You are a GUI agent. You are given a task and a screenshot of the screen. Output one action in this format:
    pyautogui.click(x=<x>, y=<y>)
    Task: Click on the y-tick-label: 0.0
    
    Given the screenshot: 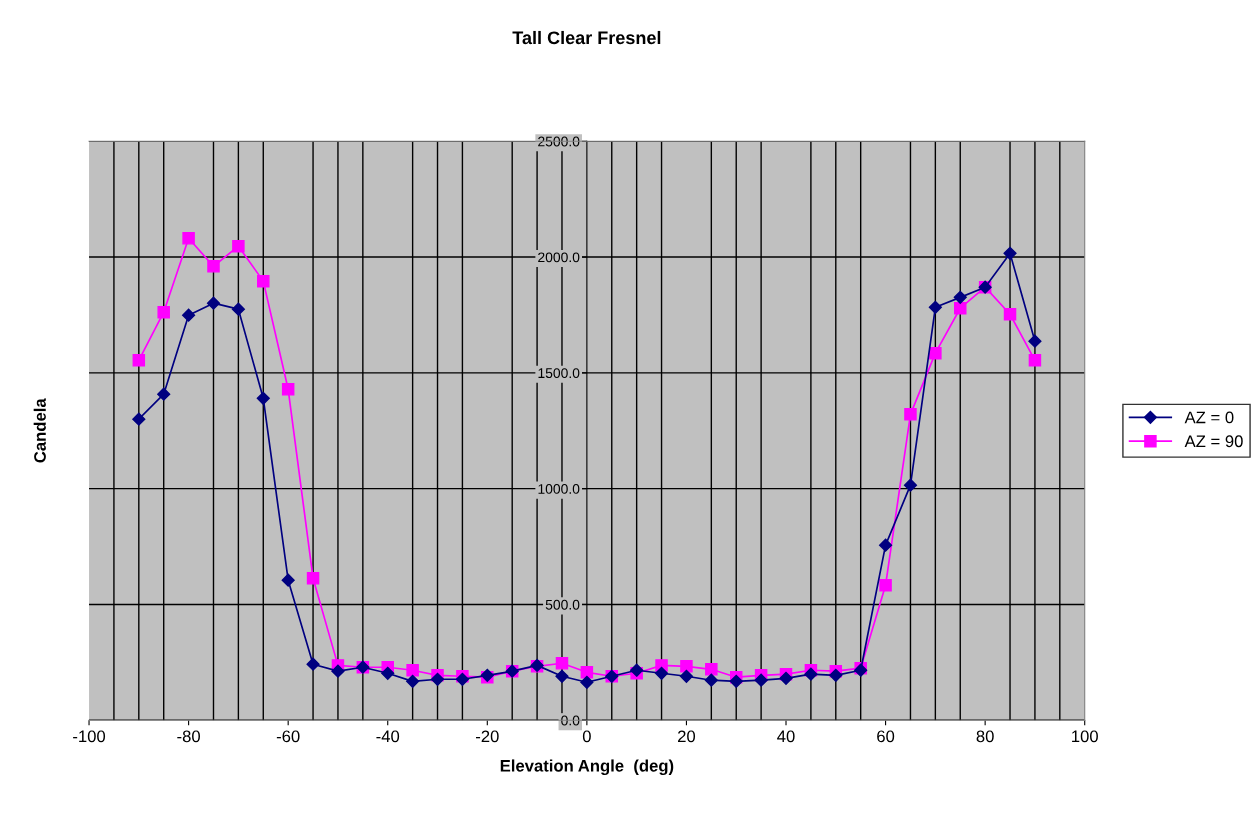 What is the action you would take?
    pyautogui.click(x=570, y=720)
    